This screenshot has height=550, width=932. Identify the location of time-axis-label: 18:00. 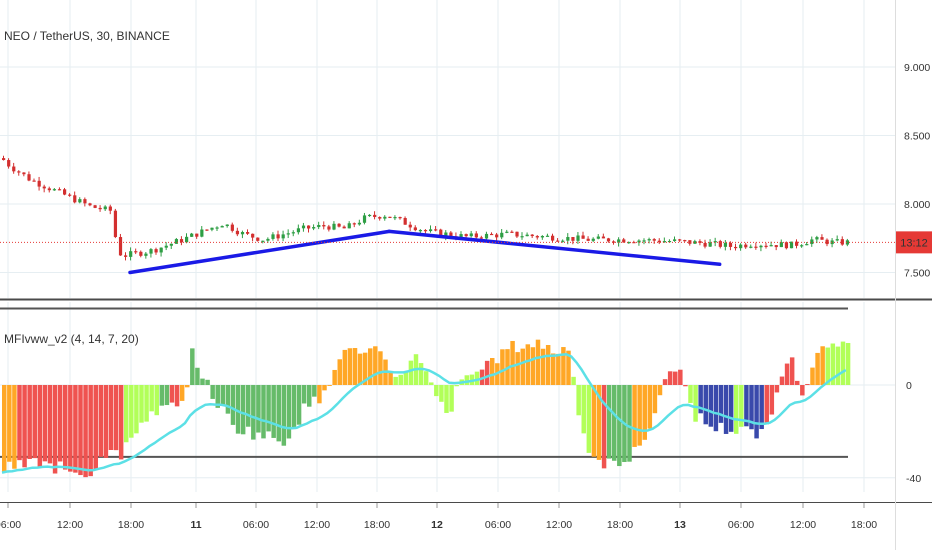
(620, 525).